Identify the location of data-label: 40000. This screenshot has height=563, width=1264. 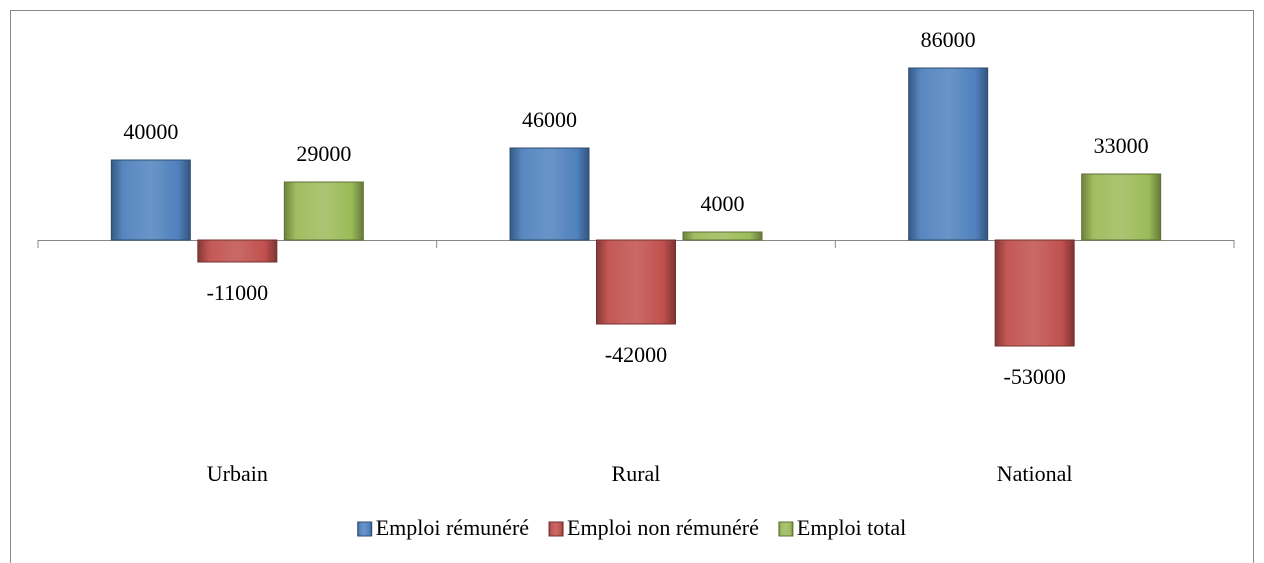
(150, 131).